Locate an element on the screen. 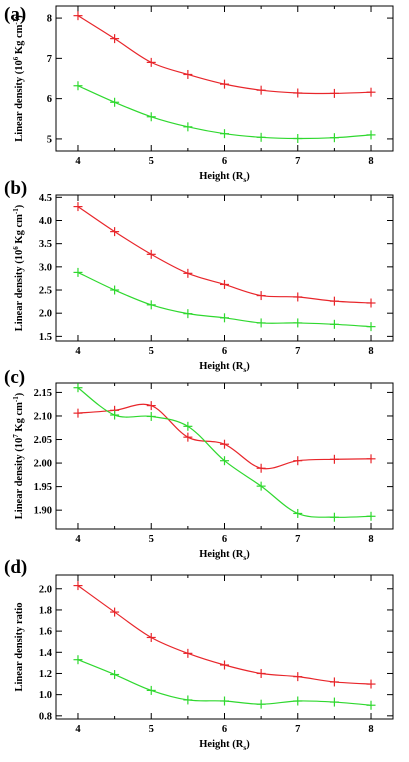 The image size is (409, 762). panel-label: (b) is located at coordinates (15, 188).